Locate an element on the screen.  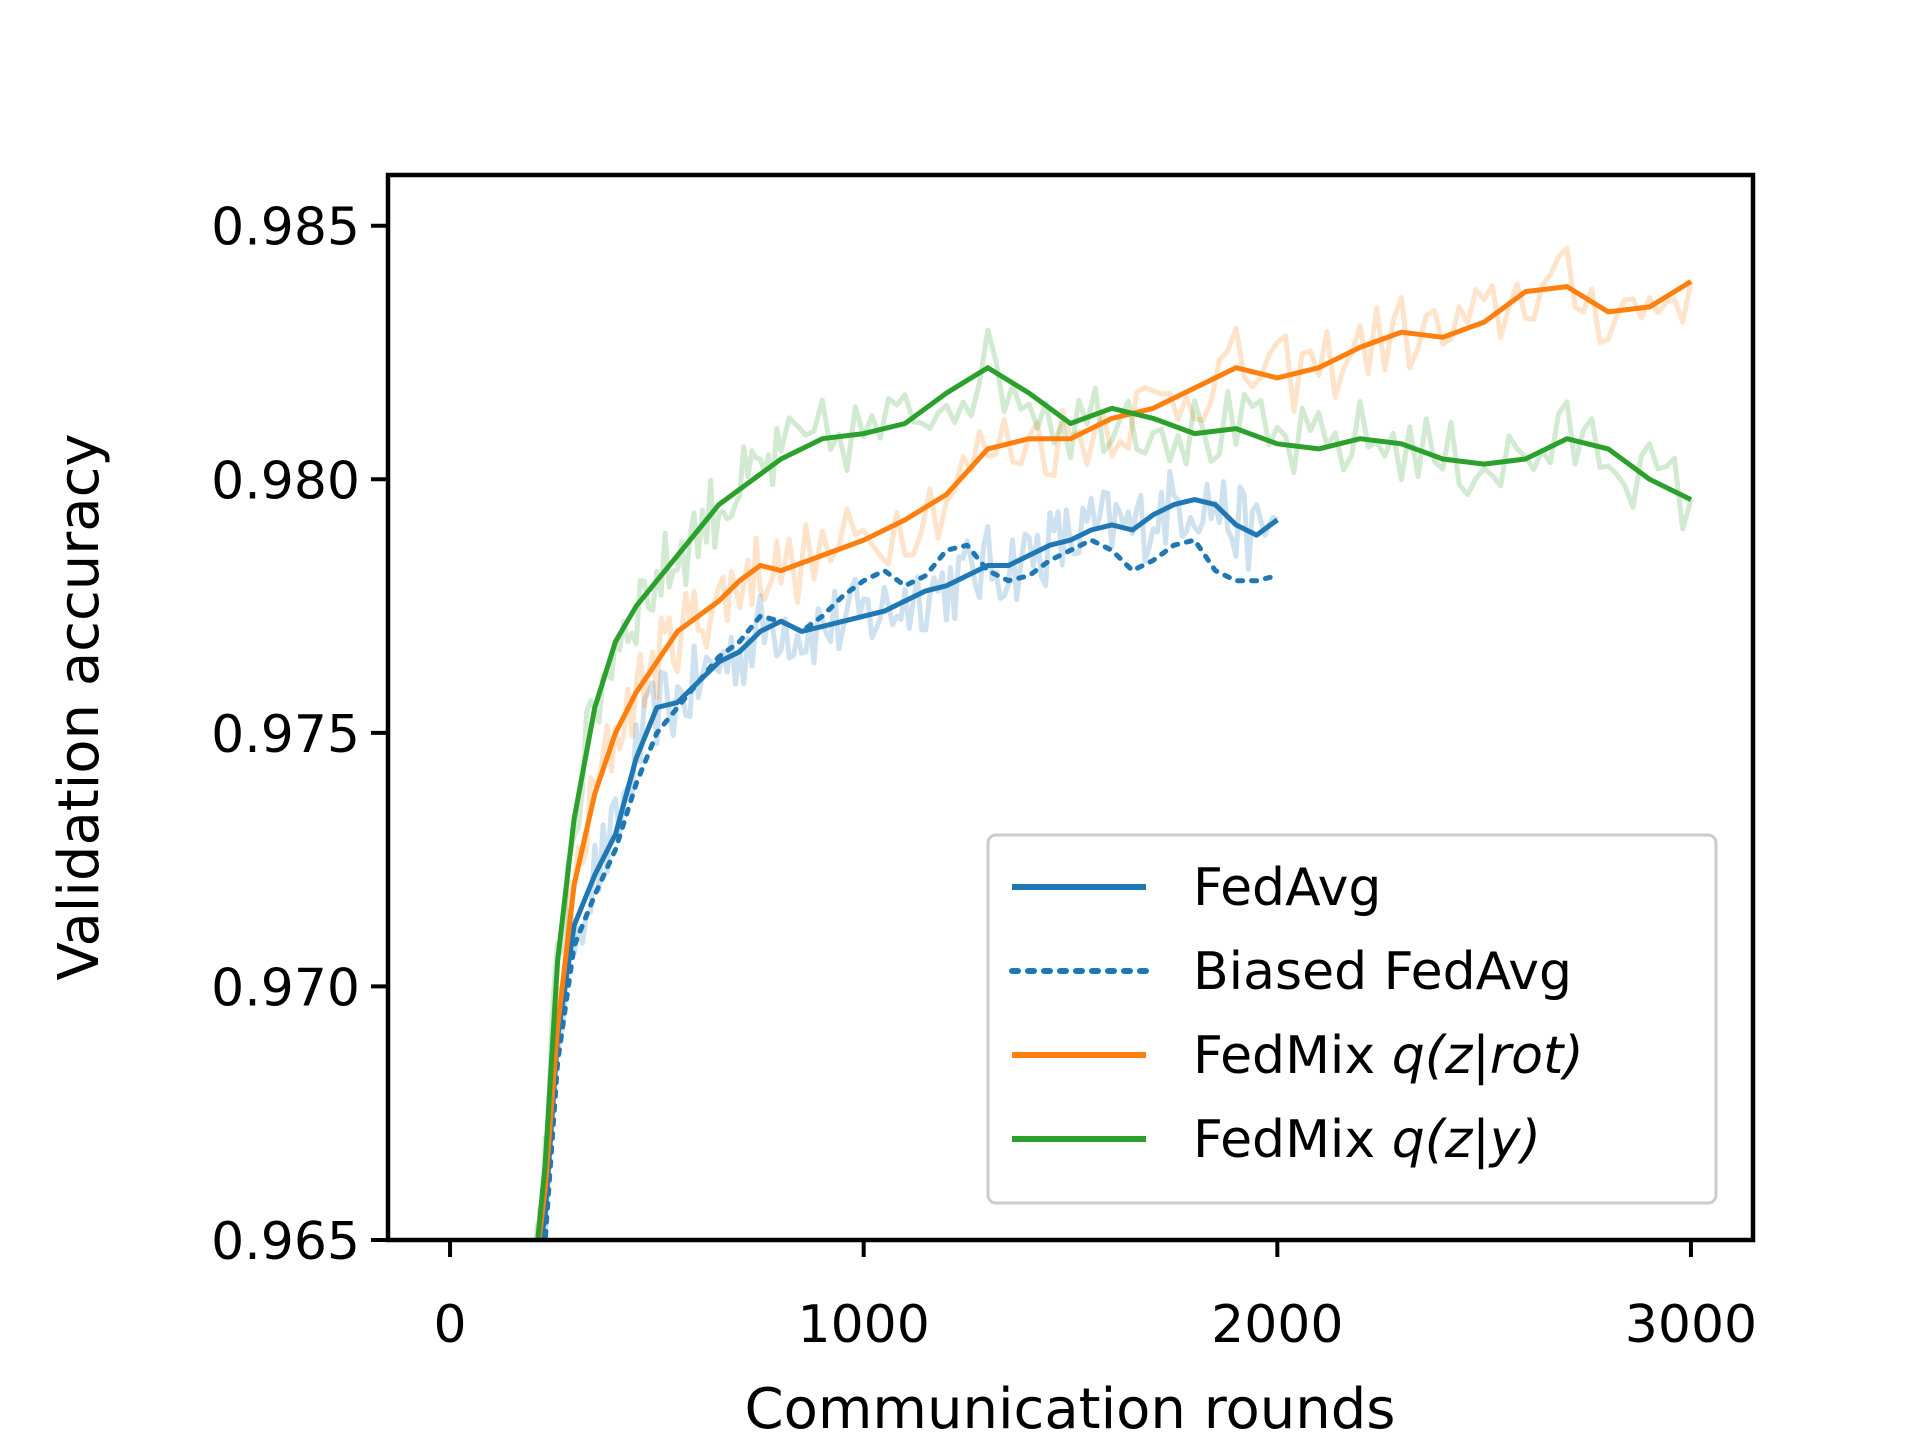
legend-label-math: q(z|y) is located at coordinates (1466, 1140).